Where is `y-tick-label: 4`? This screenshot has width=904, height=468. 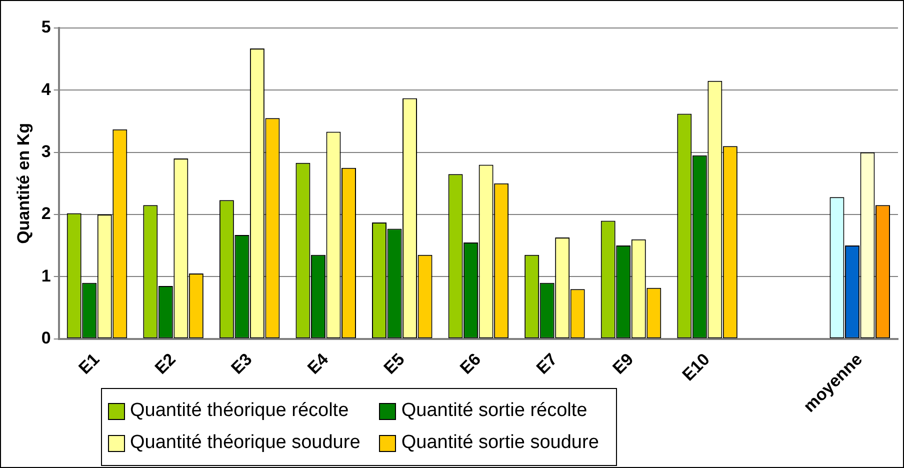 y-tick-label: 4 is located at coordinates (46, 89).